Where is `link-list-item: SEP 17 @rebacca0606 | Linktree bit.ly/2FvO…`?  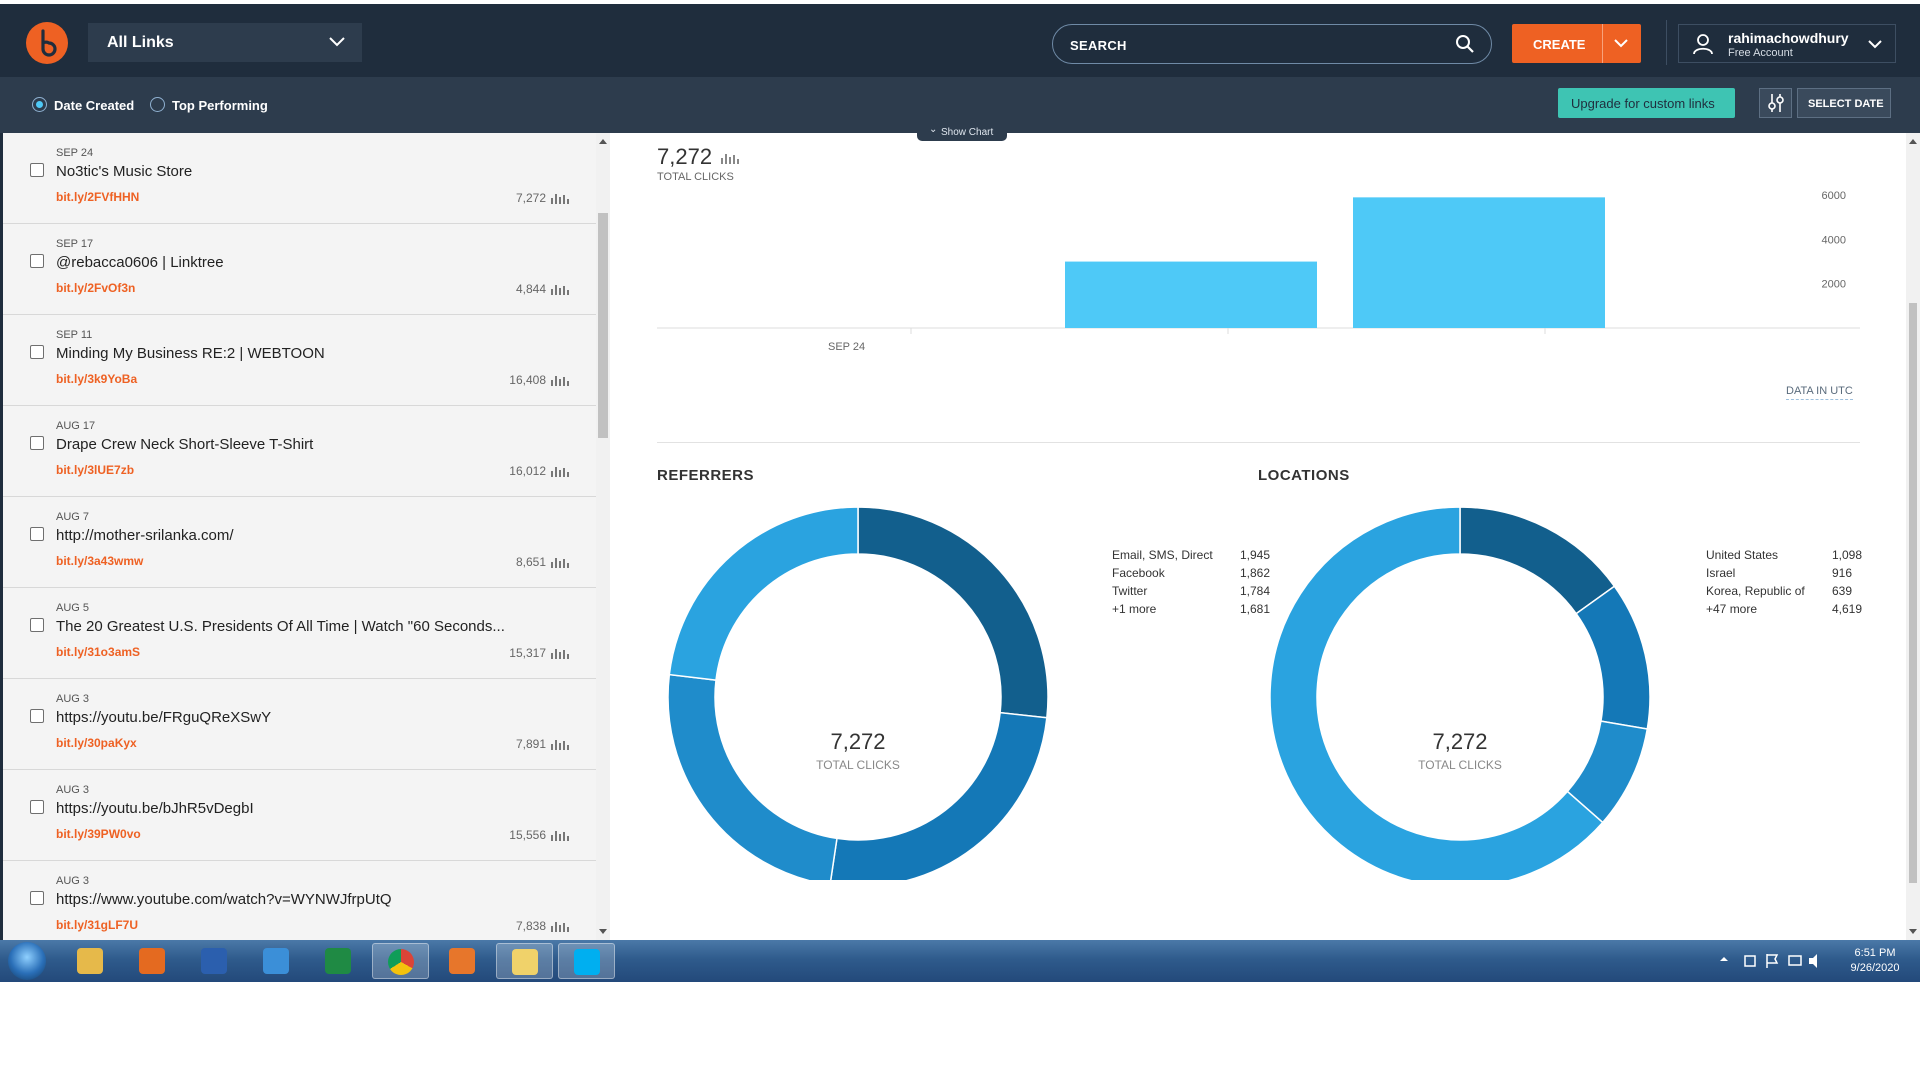
link-list-item: SEP 17 @rebacca0606 | Linktree bit.ly/2FvO… is located at coordinates (300, 269).